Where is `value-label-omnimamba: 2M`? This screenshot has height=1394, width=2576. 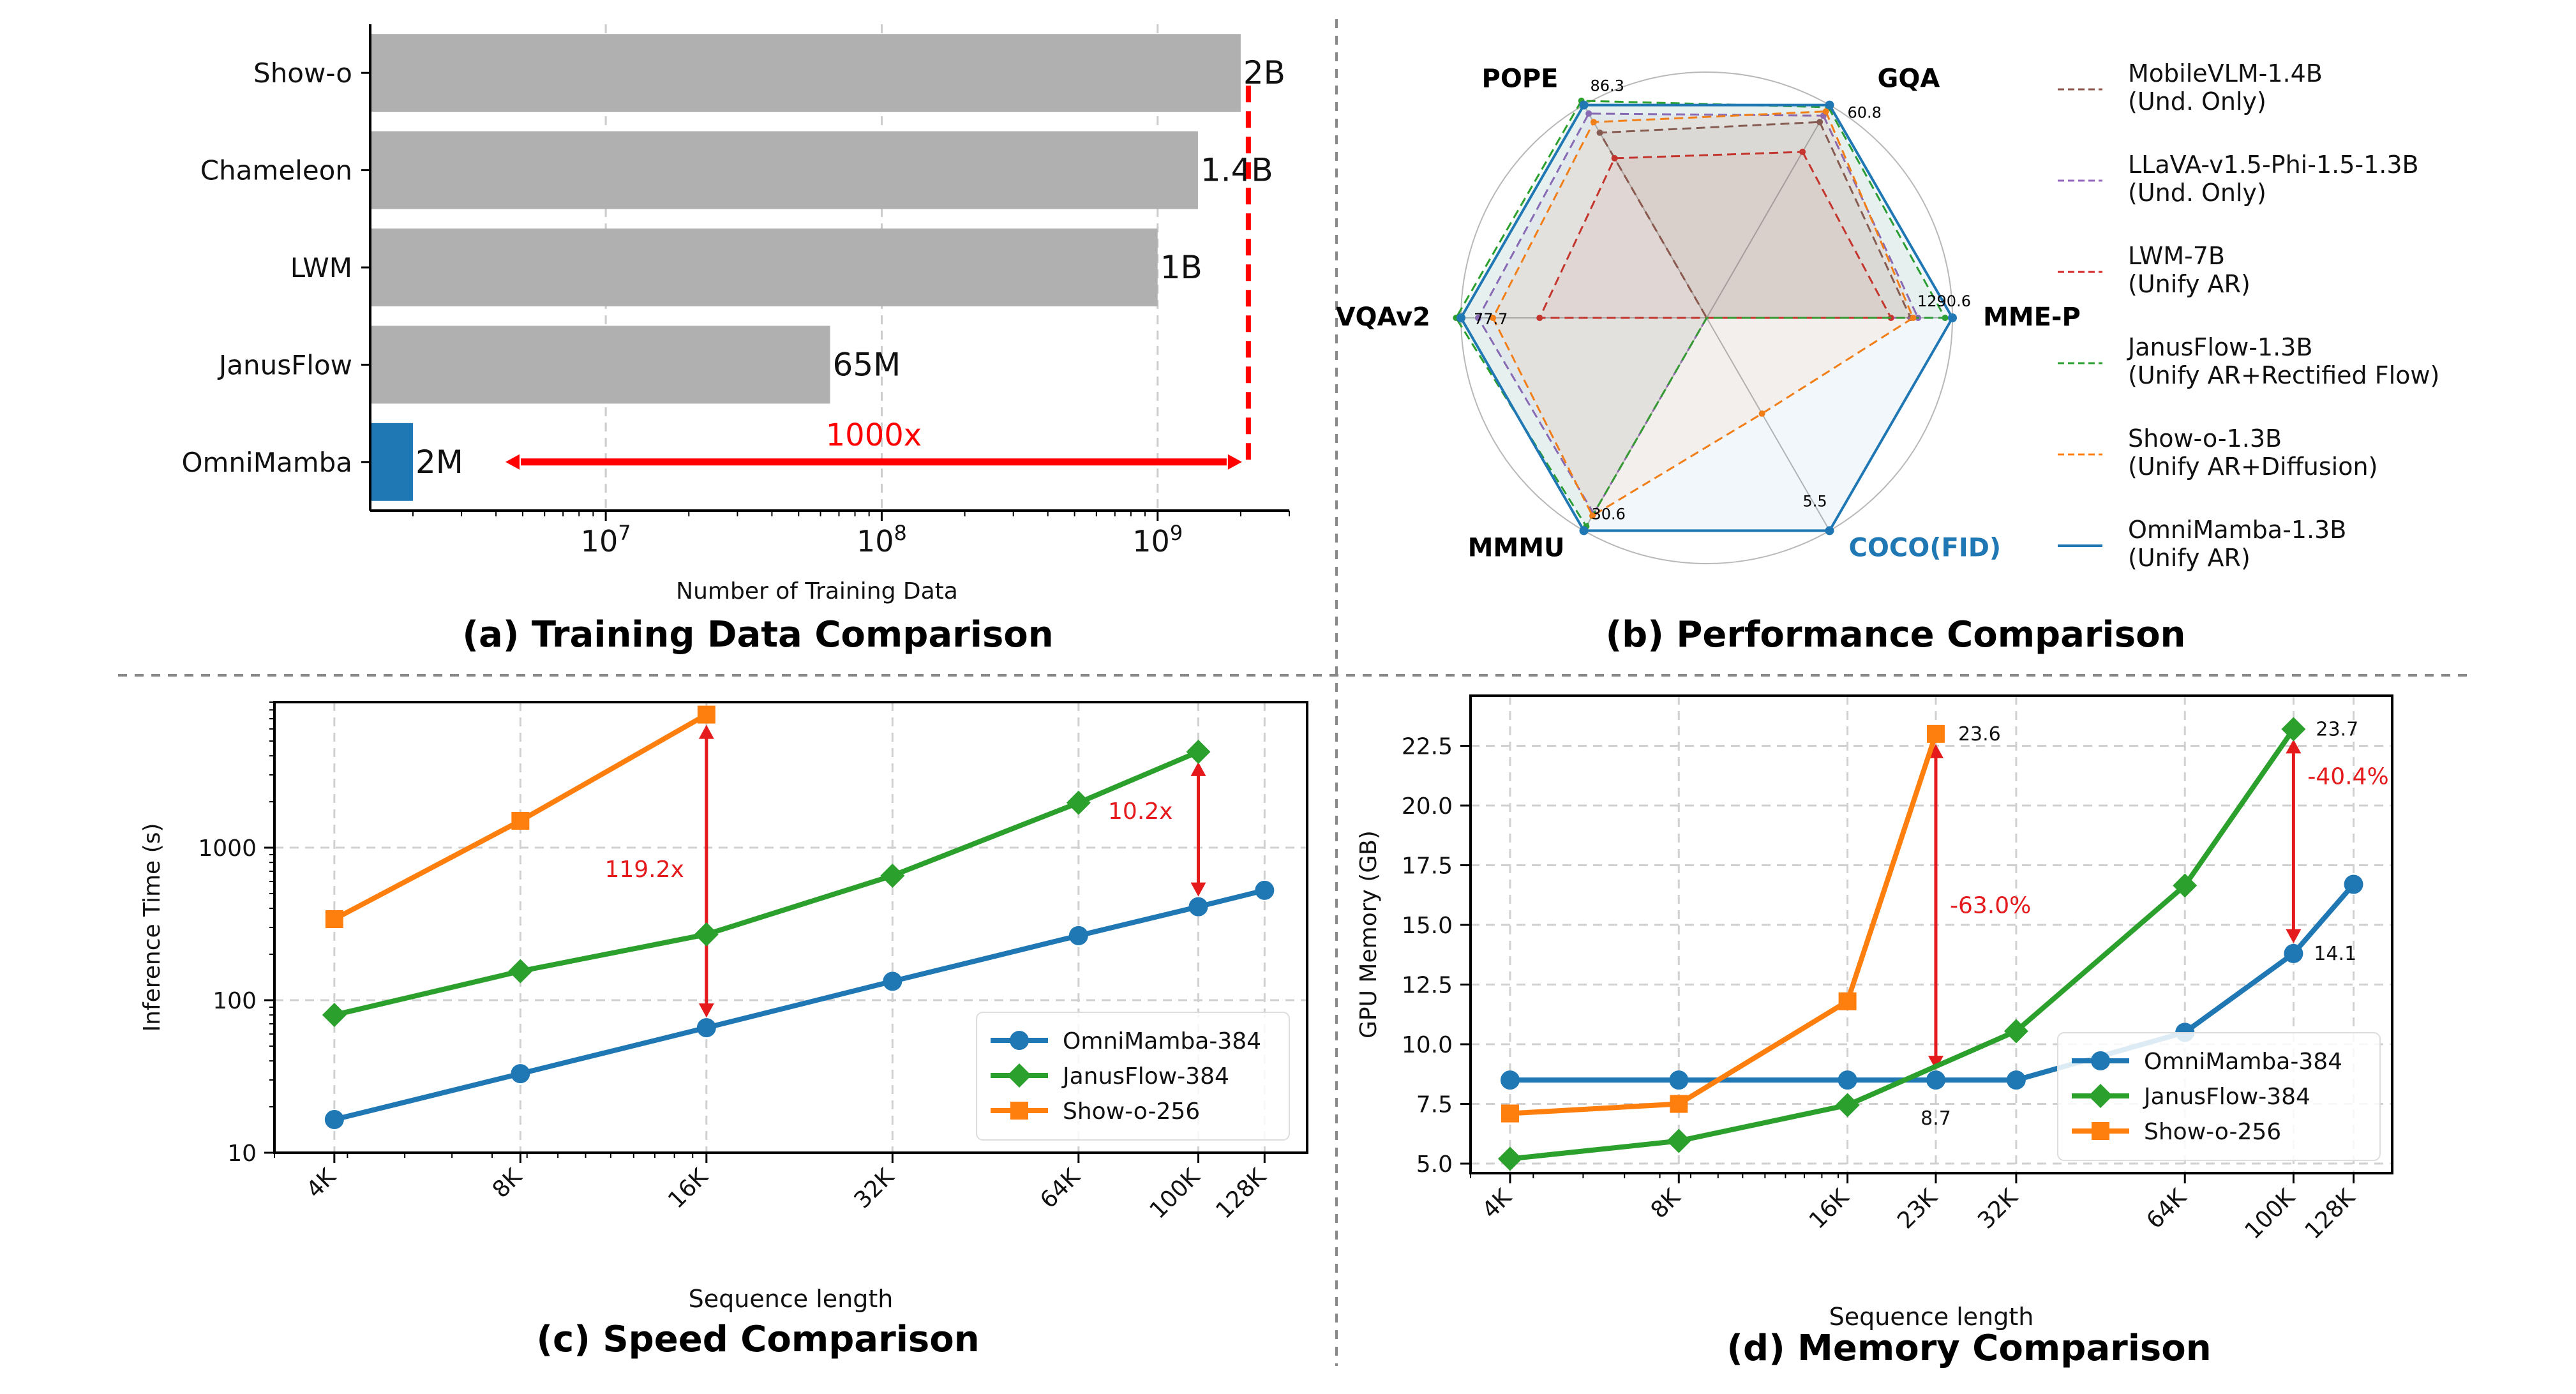
value-label-omnimamba: 2M is located at coordinates (439, 462).